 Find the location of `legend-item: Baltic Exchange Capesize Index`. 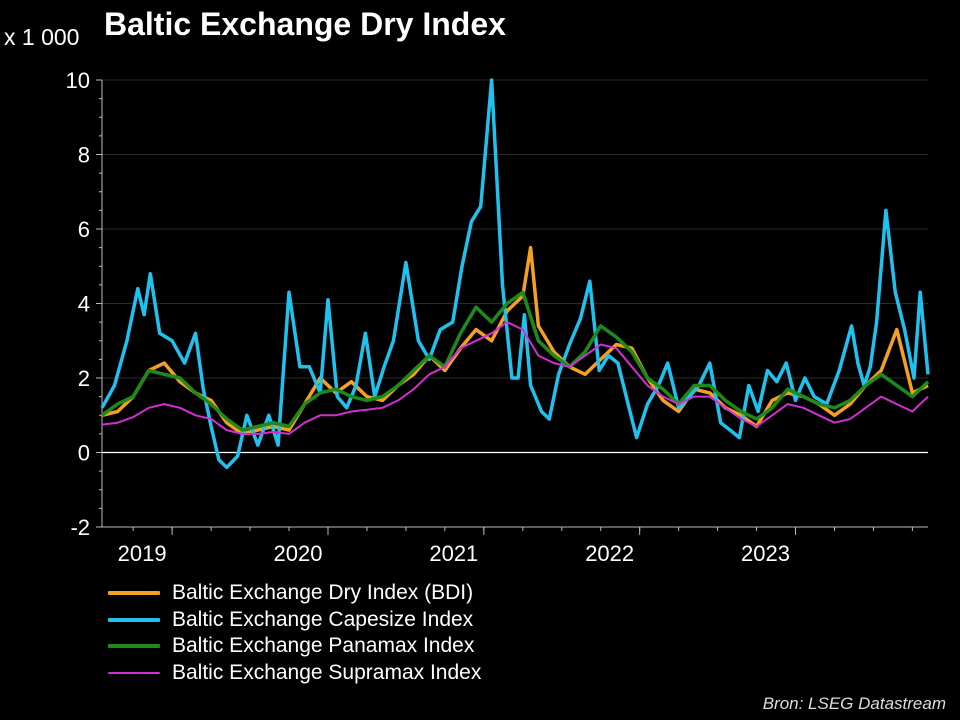

legend-item: Baltic Exchange Capesize Index is located at coordinates (294, 620).